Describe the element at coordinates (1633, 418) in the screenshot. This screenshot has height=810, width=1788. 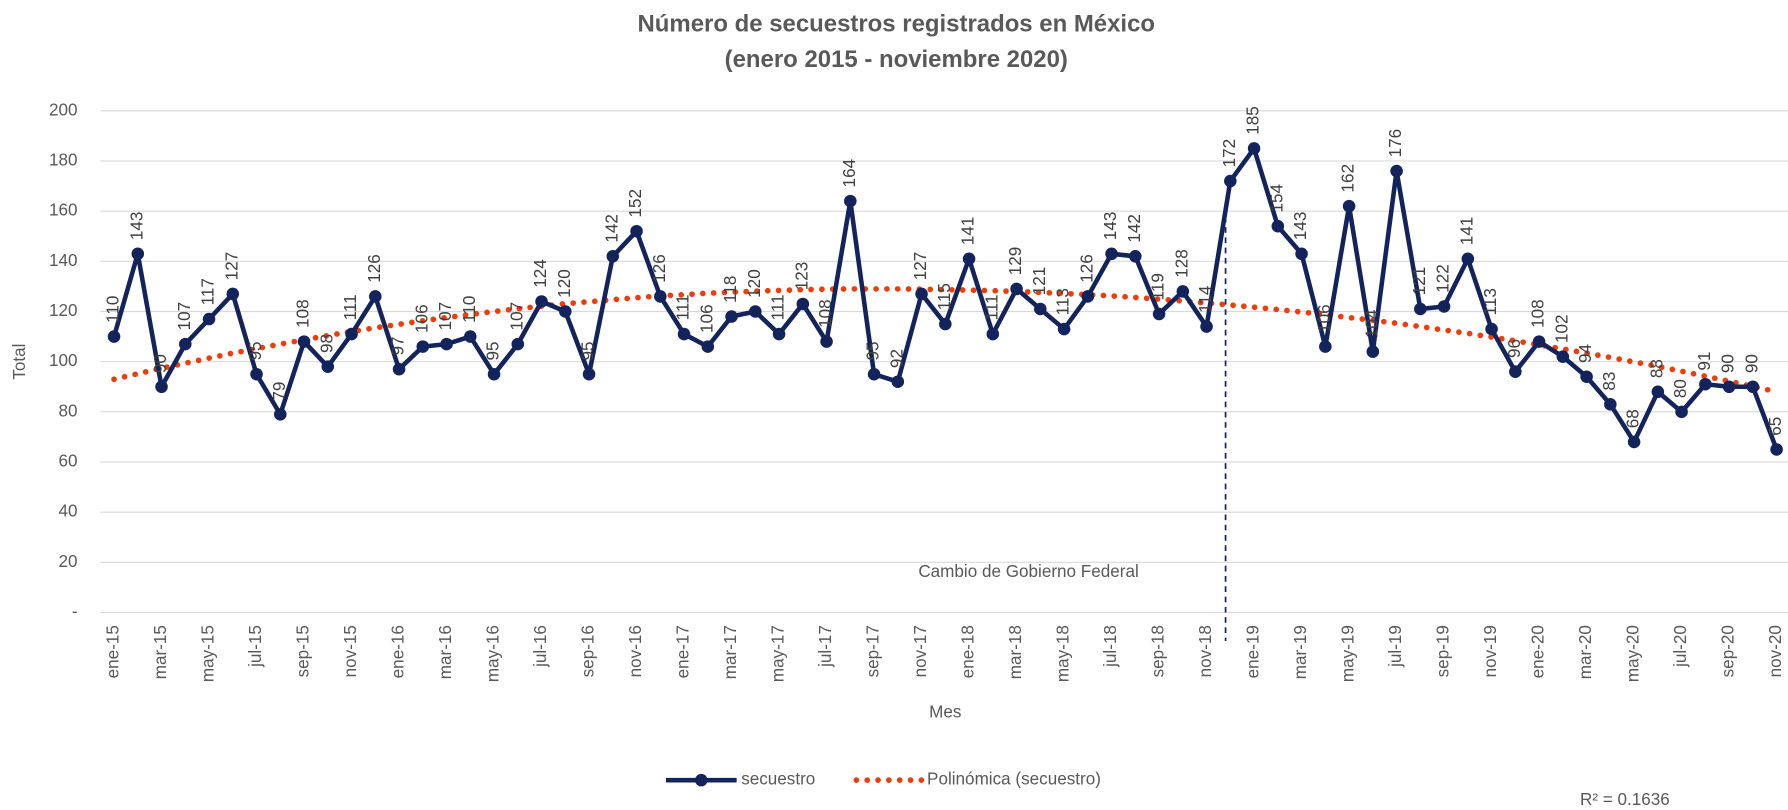
I see `data-label: 68` at that location.